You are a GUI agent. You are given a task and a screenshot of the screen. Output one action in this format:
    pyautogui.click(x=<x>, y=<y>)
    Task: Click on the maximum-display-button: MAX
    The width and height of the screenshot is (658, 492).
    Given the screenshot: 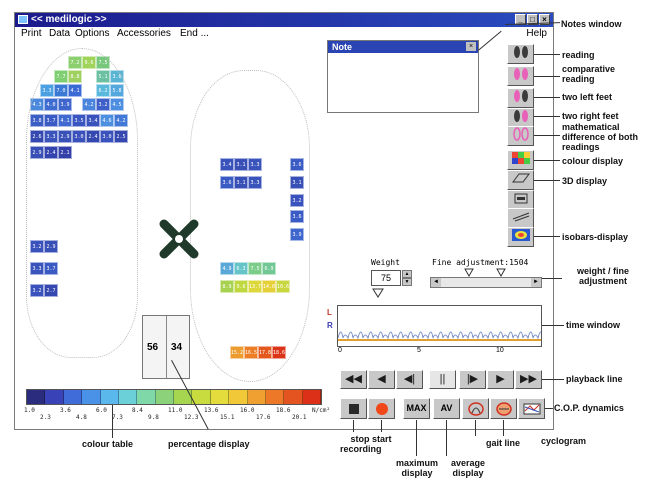 What is the action you would take?
    pyautogui.click(x=416, y=408)
    